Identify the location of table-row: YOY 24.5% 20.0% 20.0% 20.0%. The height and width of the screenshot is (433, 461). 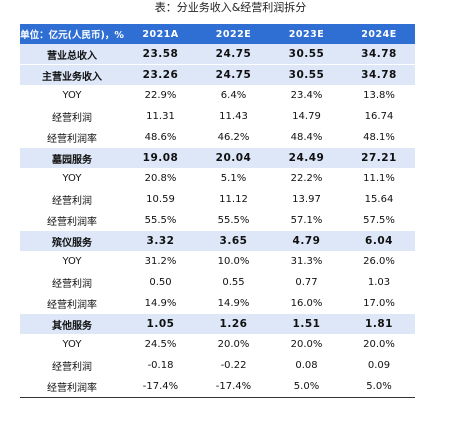
(217, 344).